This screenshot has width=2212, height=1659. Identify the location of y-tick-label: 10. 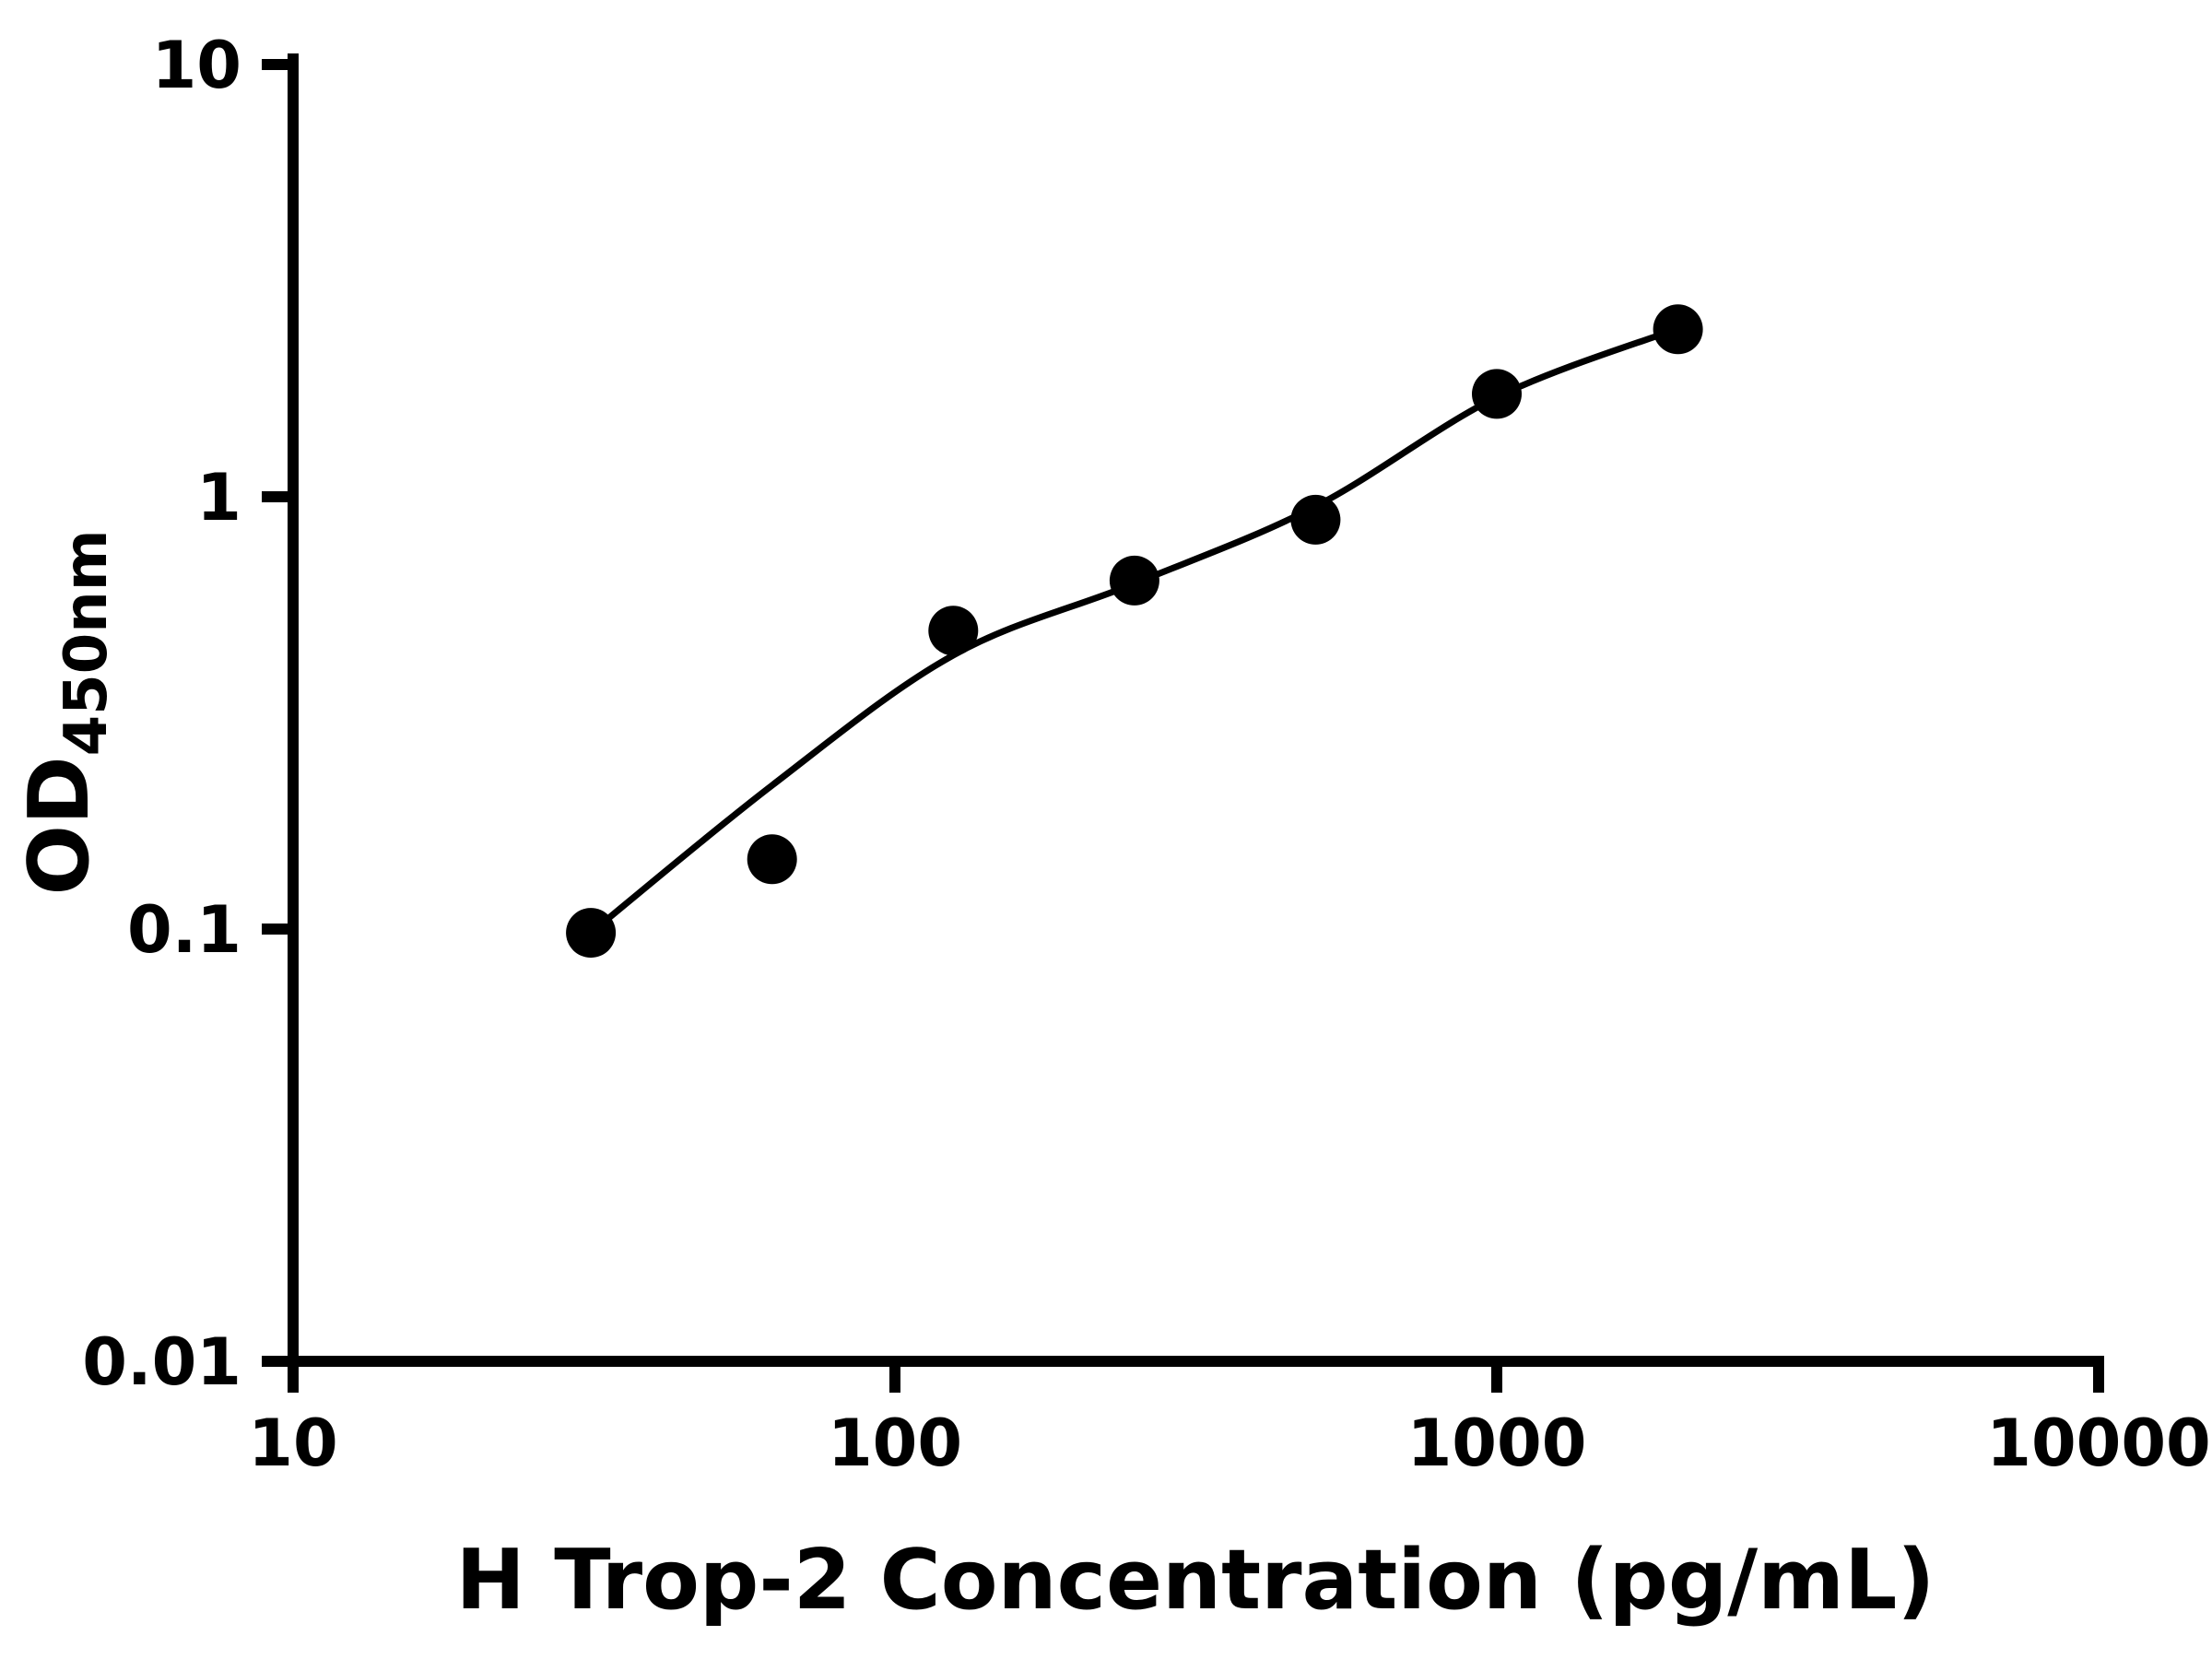
(196, 65).